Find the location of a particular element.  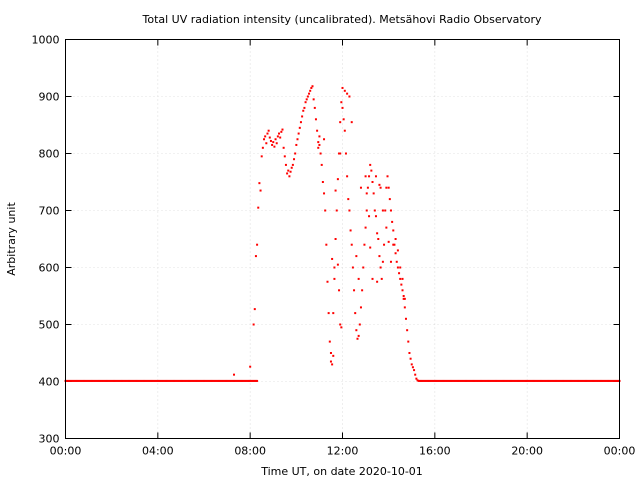

y-tick-label: 800 is located at coordinates (49, 154).